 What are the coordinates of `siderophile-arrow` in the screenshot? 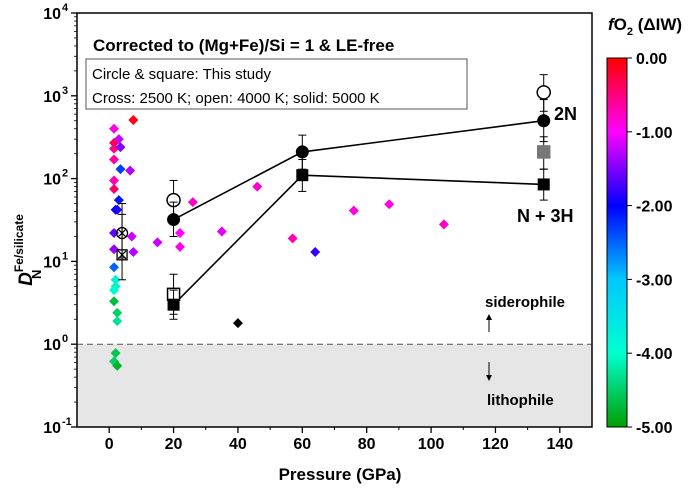 It's located at (489, 323).